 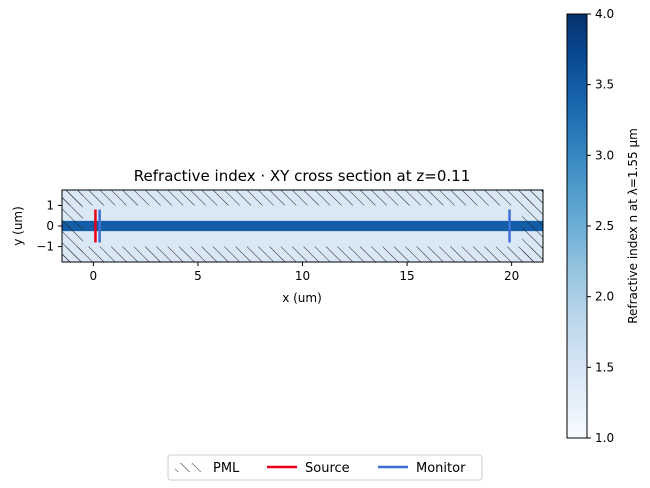 What do you see at coordinates (590, 226) in the screenshot?
I see `colorbar: 1.0 1.5 2.0 2.5 3.0 3.5 4.0` at bounding box center [590, 226].